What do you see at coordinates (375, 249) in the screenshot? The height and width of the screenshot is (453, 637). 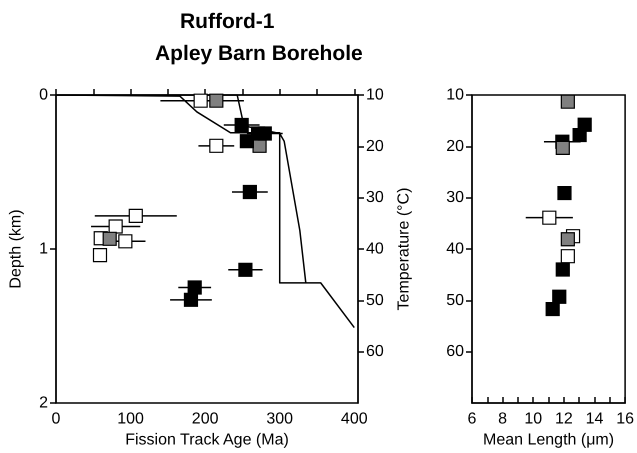 I see `y2-tick-label: 40` at bounding box center [375, 249].